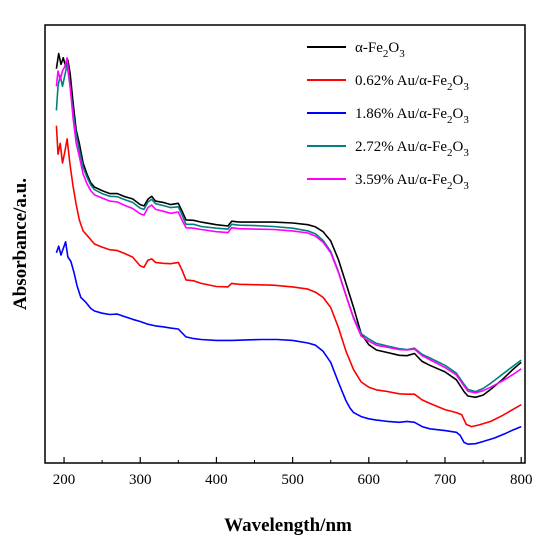  Describe the element at coordinates (369, 480) in the screenshot. I see `x-tick-label: 600` at that location.